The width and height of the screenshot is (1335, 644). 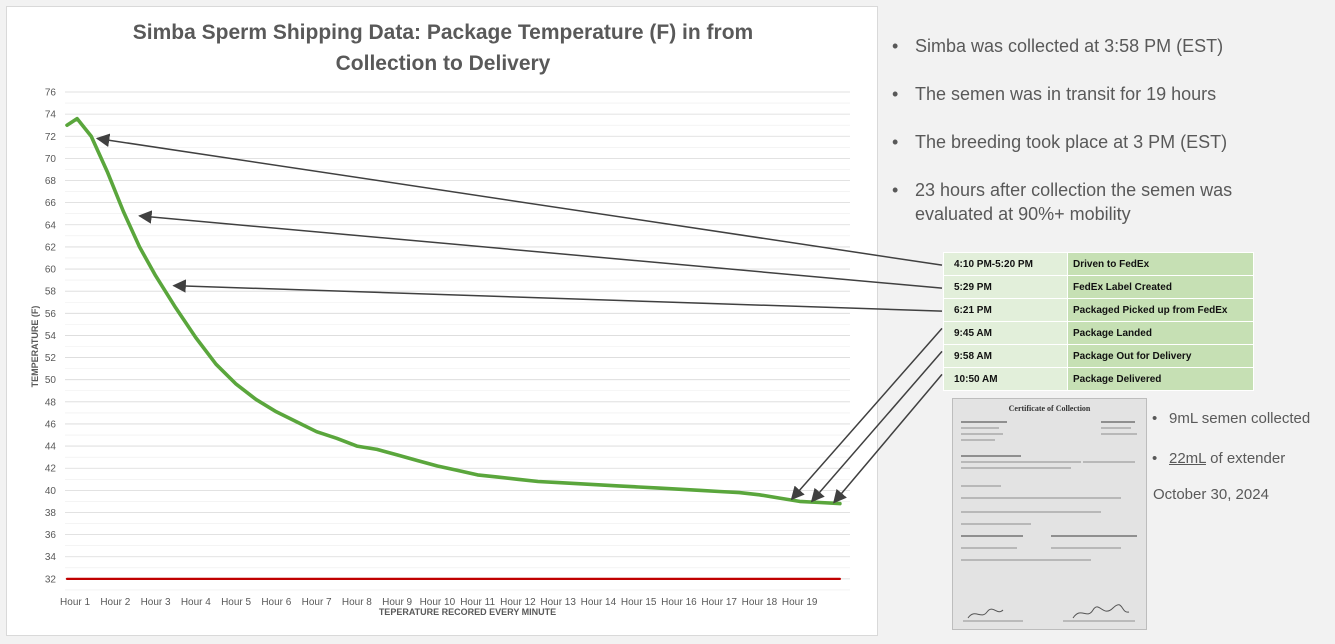 What do you see at coordinates (156, 602) in the screenshot?
I see `x-tick-label: Hour 3` at bounding box center [156, 602].